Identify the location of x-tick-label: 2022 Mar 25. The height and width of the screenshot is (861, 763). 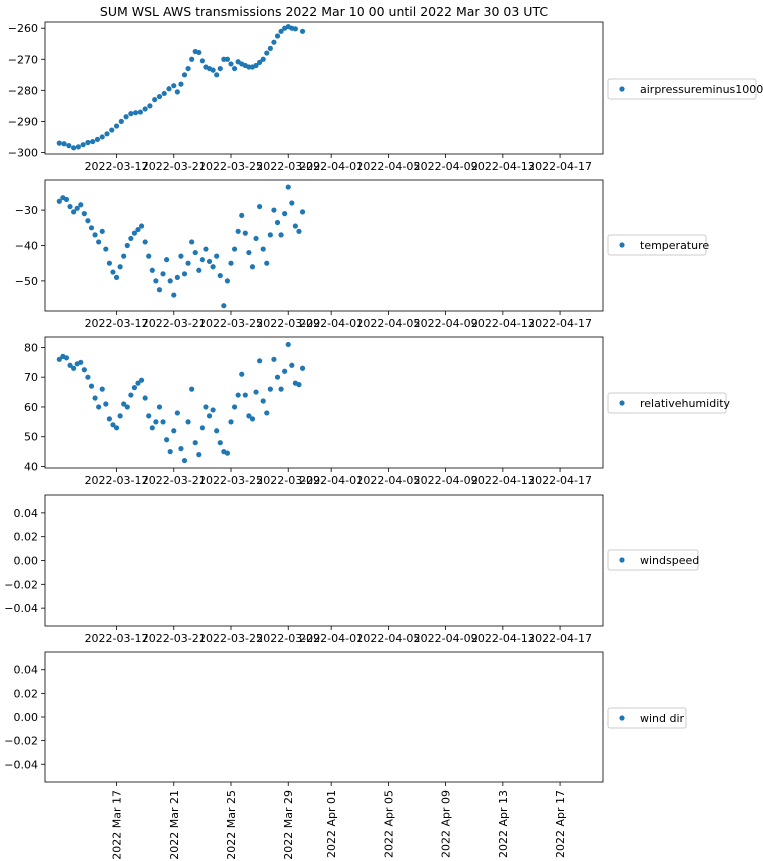
(231, 825).